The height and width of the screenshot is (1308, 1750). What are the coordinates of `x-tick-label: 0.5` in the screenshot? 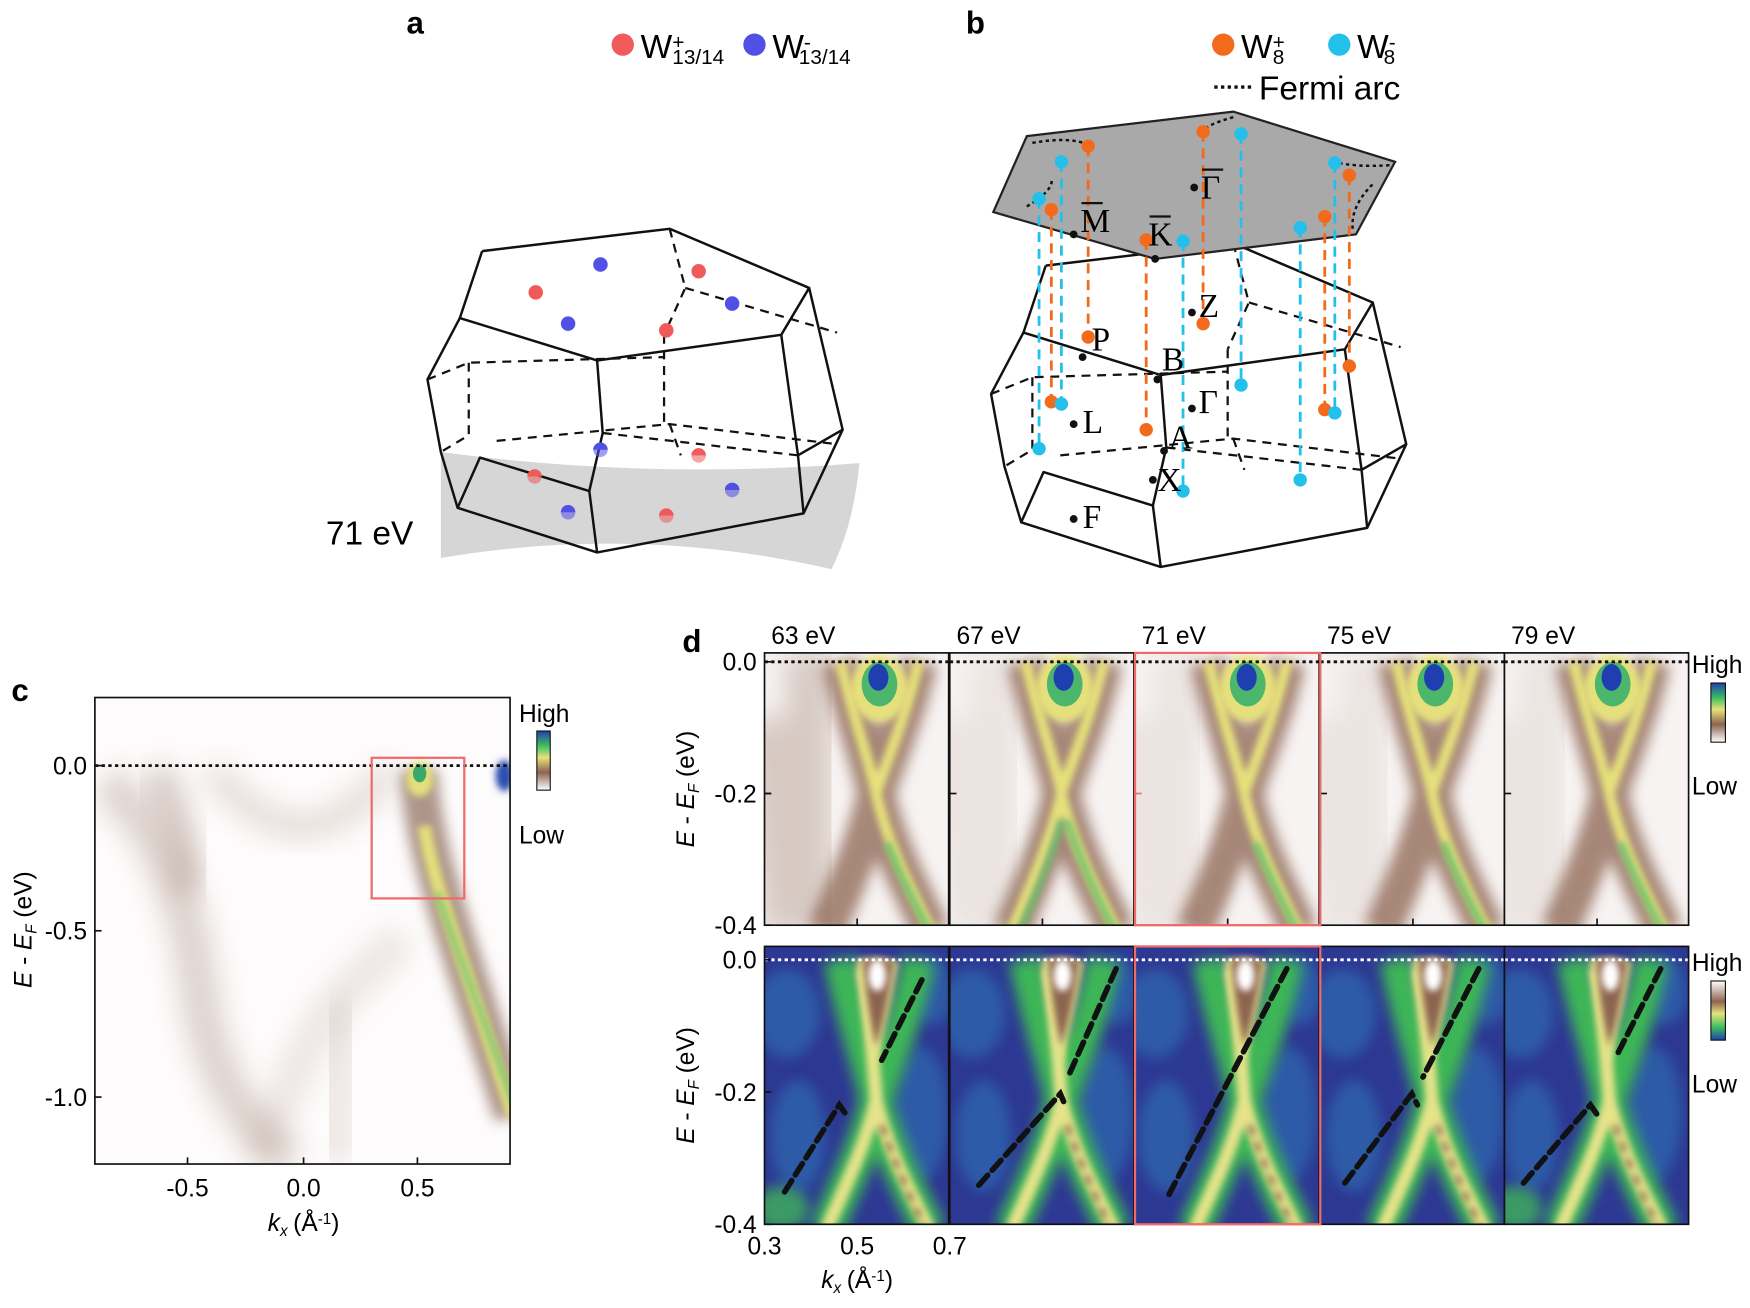 It's located at (857, 1246).